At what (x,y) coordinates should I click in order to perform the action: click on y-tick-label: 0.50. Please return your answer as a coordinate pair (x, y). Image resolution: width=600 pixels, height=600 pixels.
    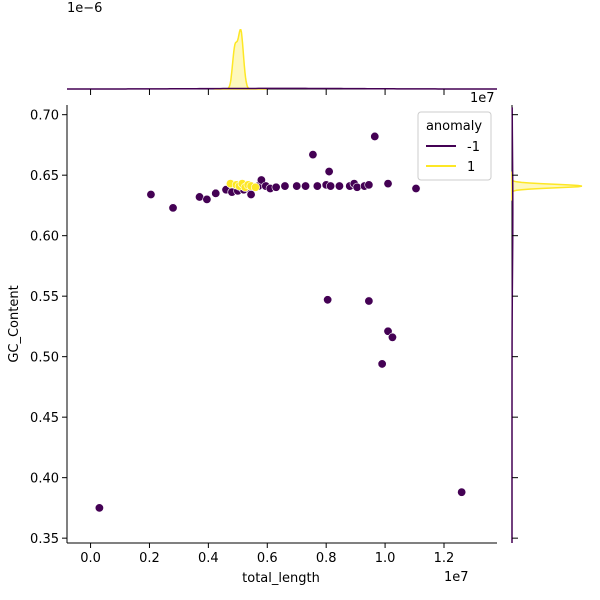
    Looking at the image, I should click on (44, 358).